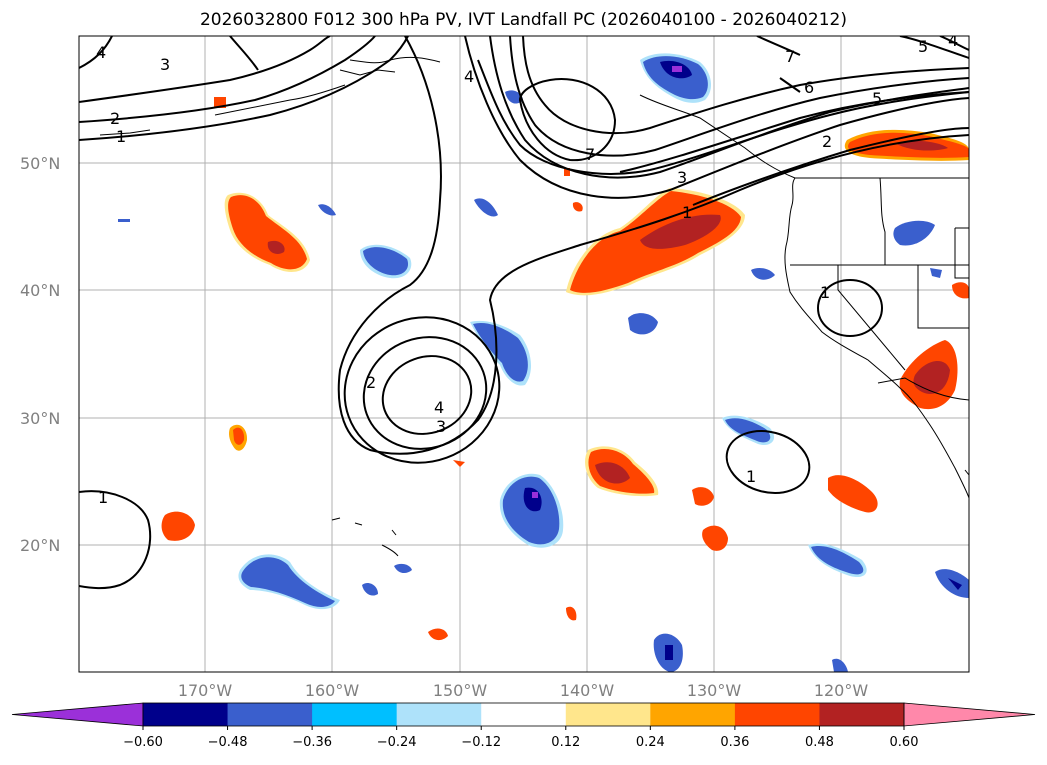 The width and height of the screenshot is (1047, 765). I want to click on colorbar-extend-max, so click(969, 714).